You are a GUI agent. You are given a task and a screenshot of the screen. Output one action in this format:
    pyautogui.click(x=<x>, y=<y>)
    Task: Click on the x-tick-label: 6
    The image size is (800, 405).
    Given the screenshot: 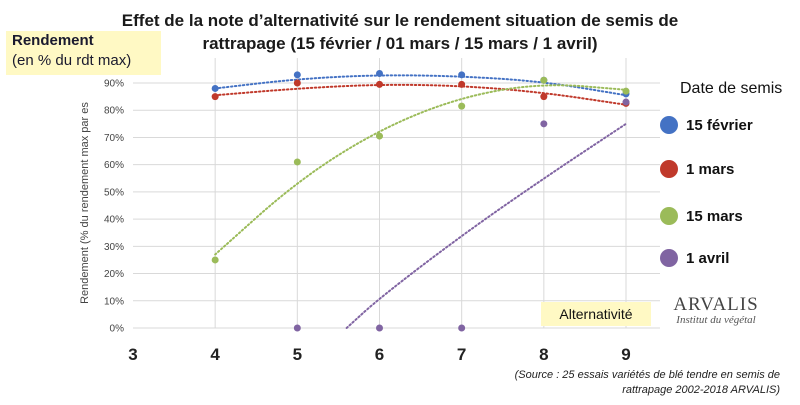 What is the action you would take?
    pyautogui.click(x=379, y=354)
    